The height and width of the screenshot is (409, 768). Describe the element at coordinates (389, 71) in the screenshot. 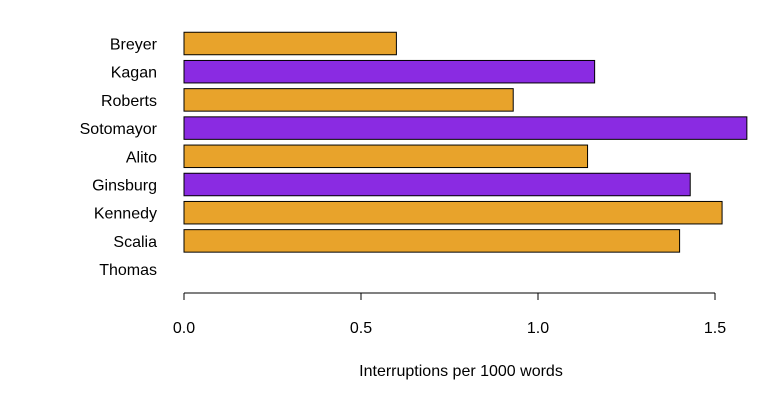

I see `bar-kagan` at that location.